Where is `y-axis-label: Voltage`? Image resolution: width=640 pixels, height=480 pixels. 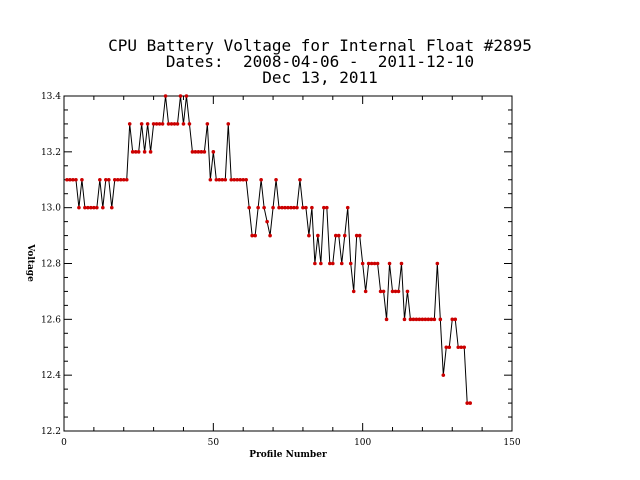 y-axis-label: Voltage is located at coordinates (30, 262).